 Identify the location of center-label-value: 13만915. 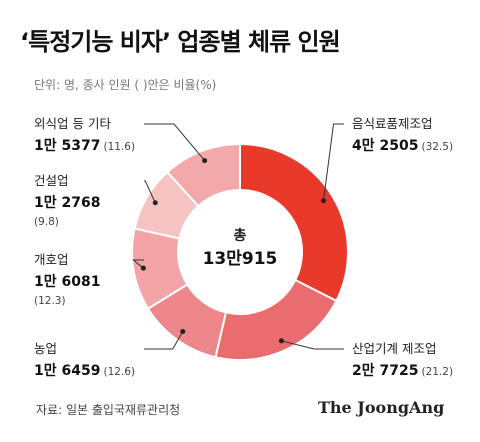
(240, 259).